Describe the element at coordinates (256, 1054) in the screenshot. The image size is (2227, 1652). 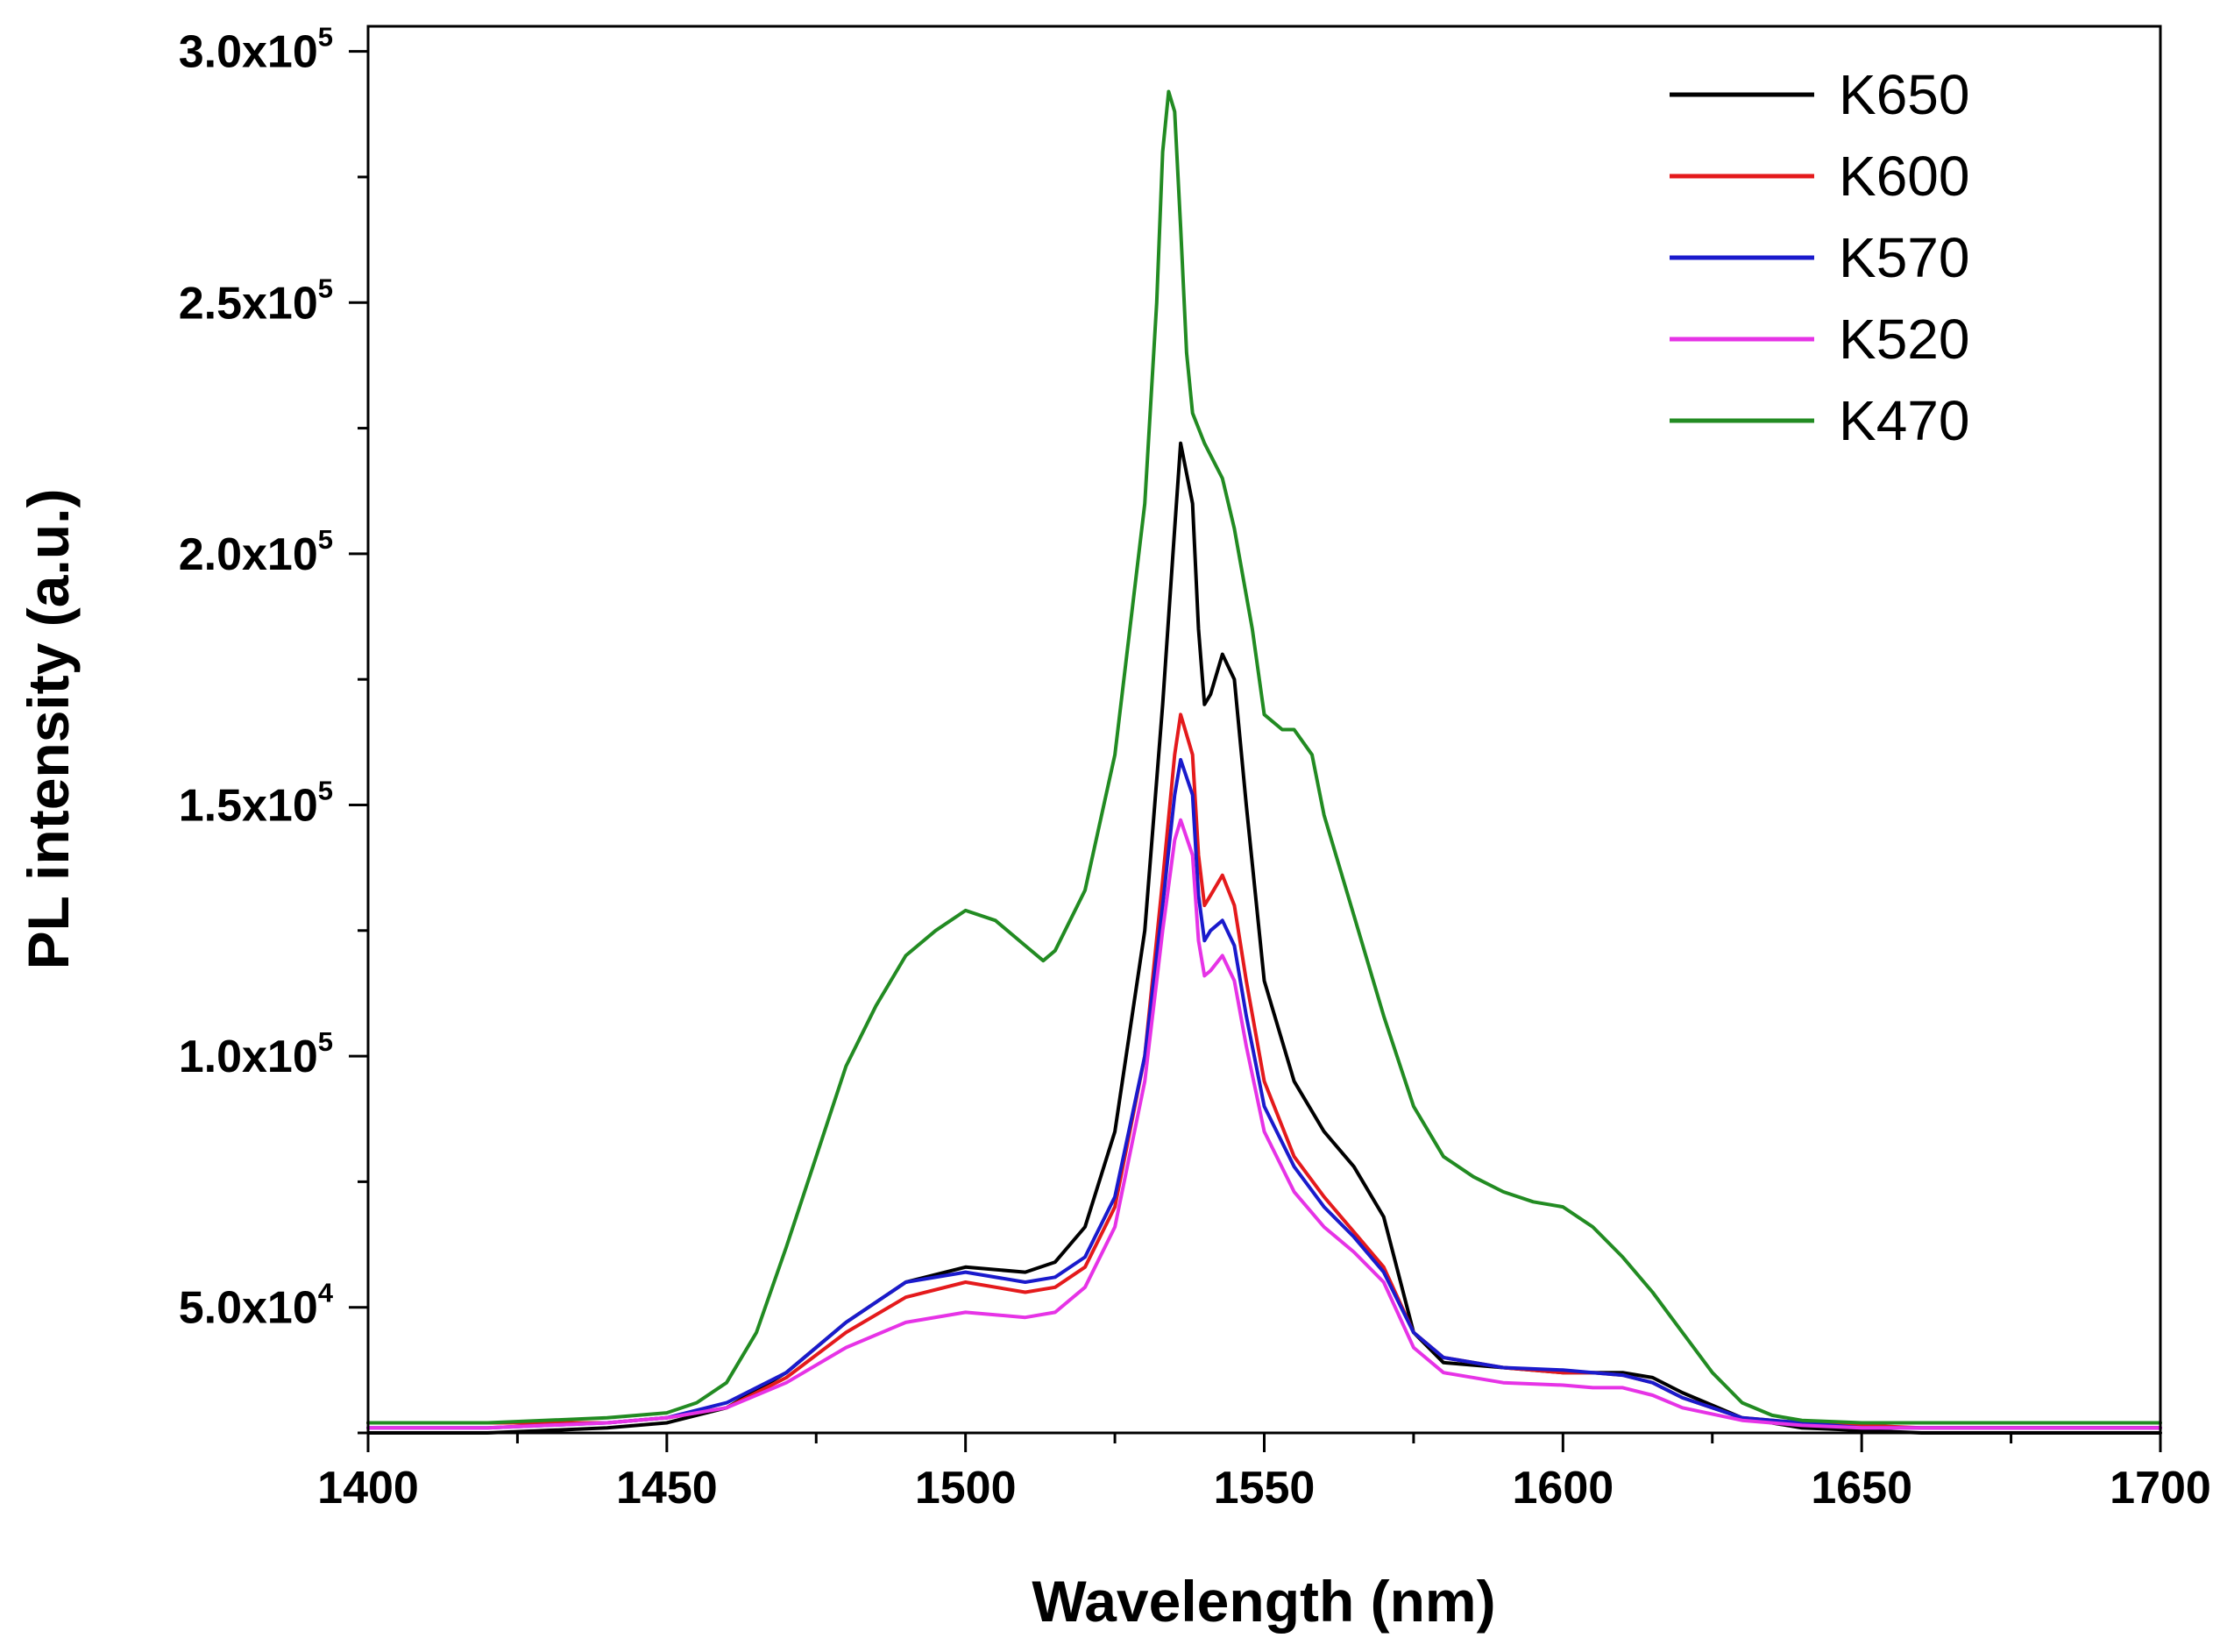
I see `y-tick-label: 1.0x10⁵` at that location.